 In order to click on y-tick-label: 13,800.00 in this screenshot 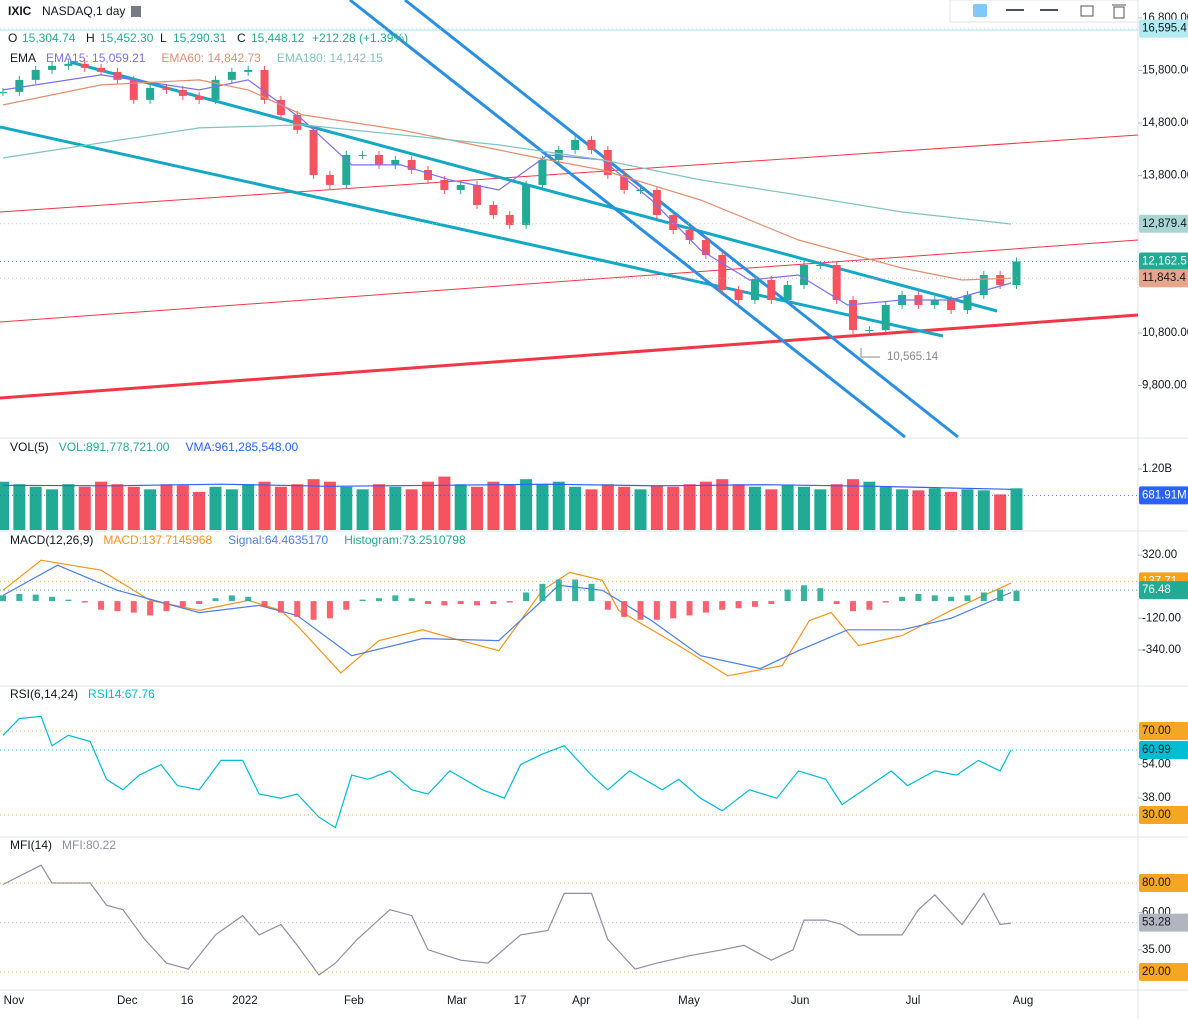, I will do `click(1165, 175)`.